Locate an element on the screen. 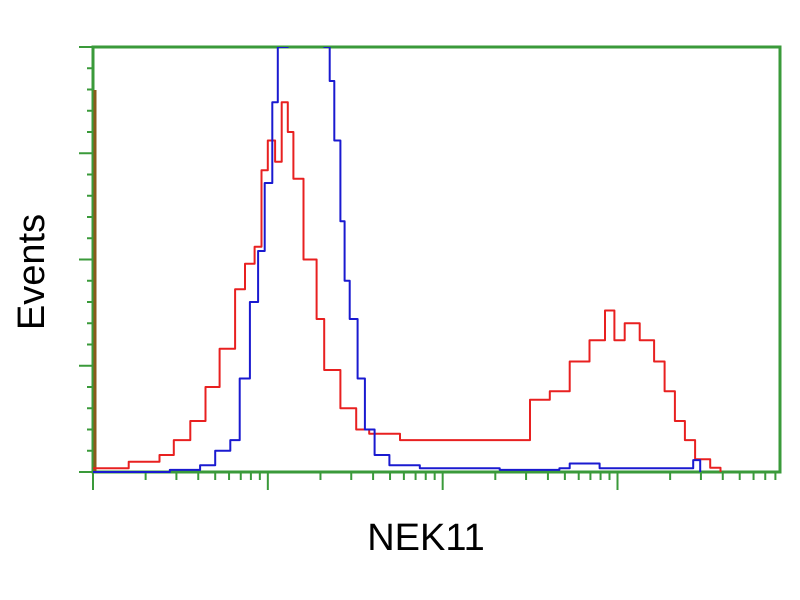  y-axis-label: Events is located at coordinates (32, 272).